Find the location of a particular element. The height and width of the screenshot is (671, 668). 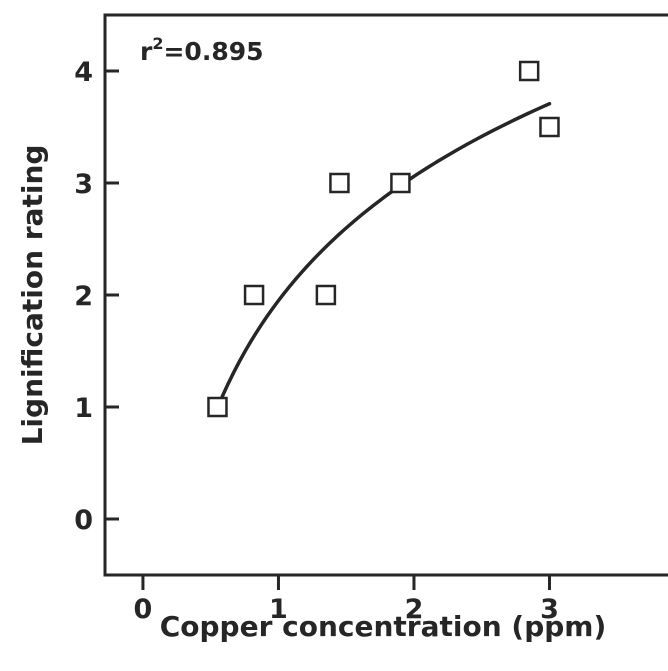

x-tick-label: 3 is located at coordinates (549, 609).